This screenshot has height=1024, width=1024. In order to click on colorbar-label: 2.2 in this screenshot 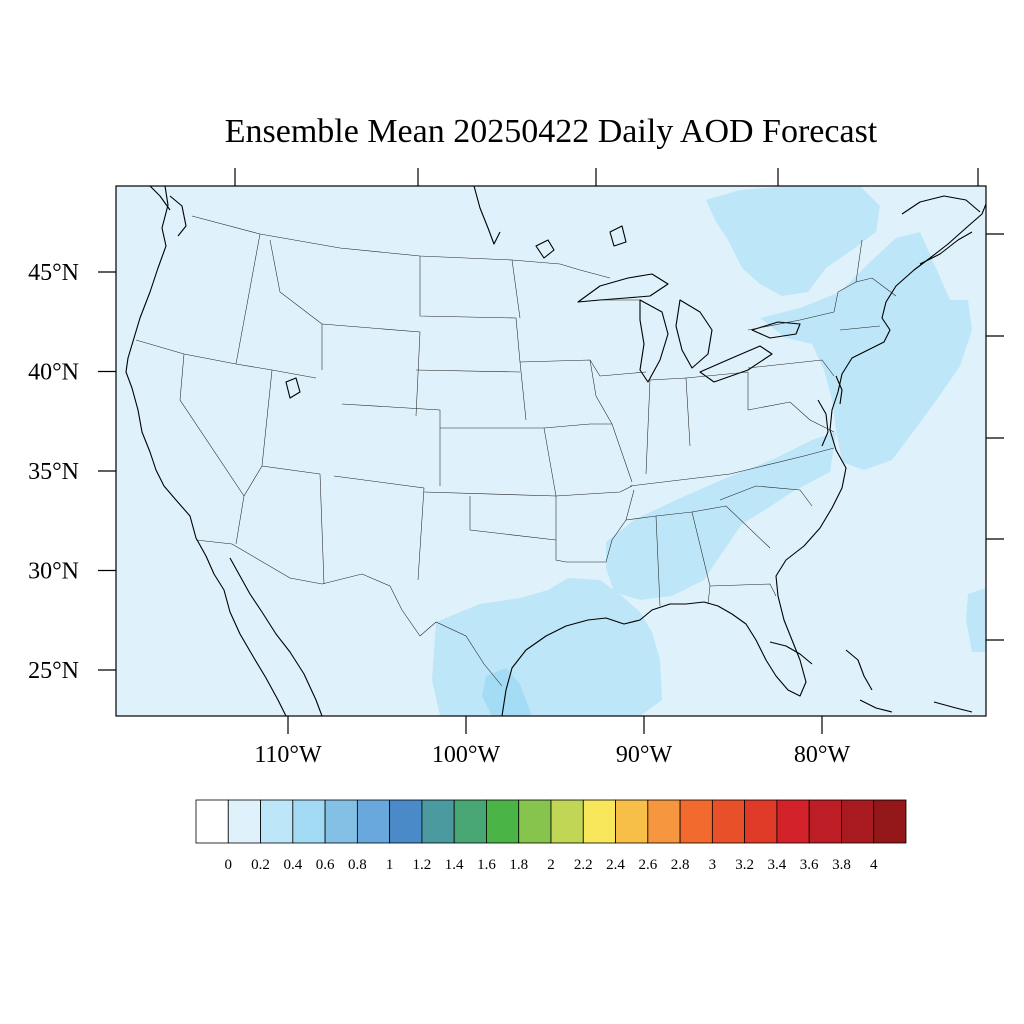, I will do `click(583, 865)`.